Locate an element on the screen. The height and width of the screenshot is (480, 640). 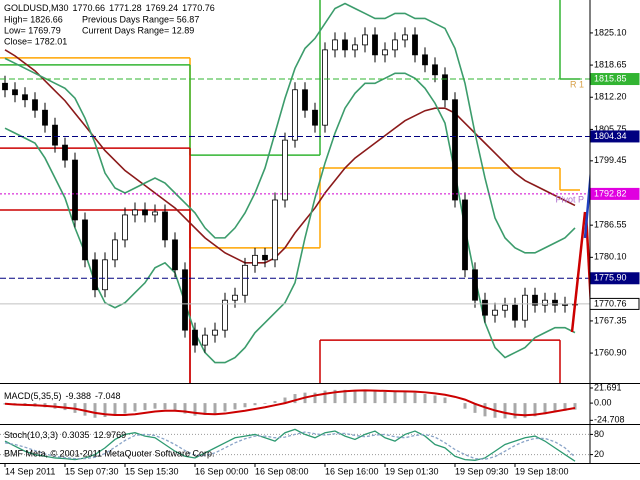
x-tick-label: 19 Sep 18:00 is located at coordinates (542, 471).